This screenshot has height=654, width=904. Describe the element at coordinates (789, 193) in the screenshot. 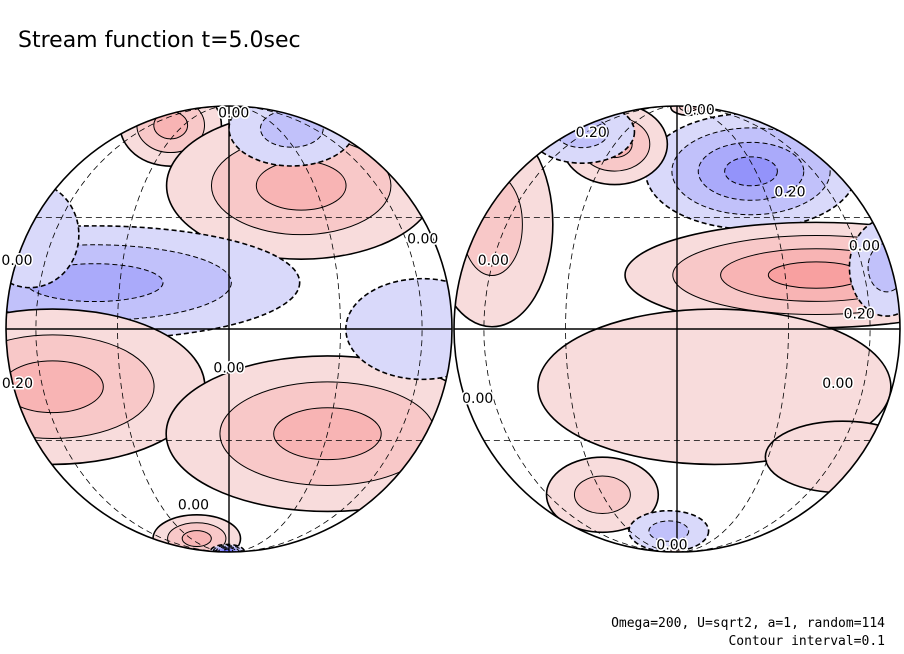

I see `contour-label-right-2: 0.20` at that location.